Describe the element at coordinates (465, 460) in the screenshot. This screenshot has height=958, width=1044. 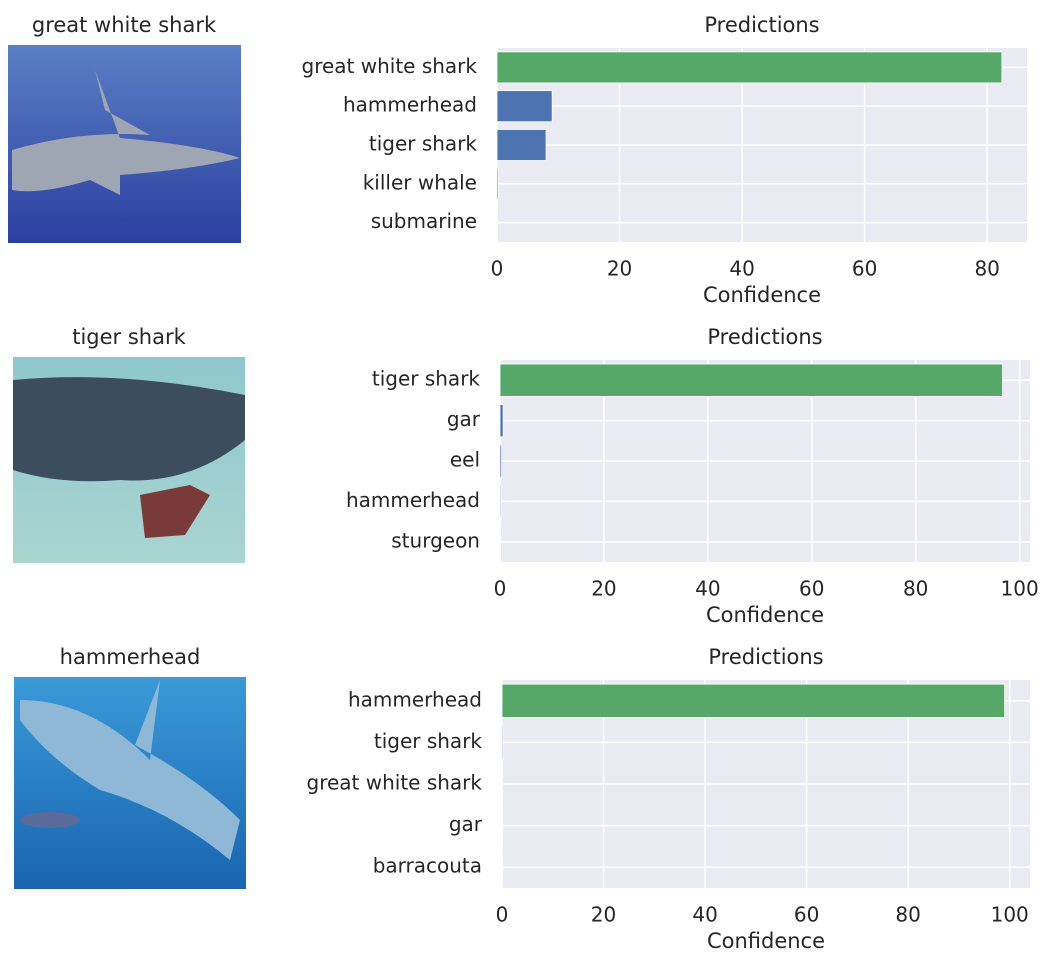
I see `y-tick-label: eel` at that location.